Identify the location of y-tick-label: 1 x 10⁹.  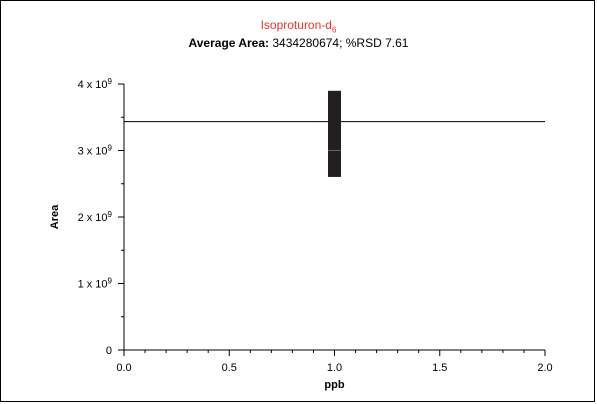
(95, 284).